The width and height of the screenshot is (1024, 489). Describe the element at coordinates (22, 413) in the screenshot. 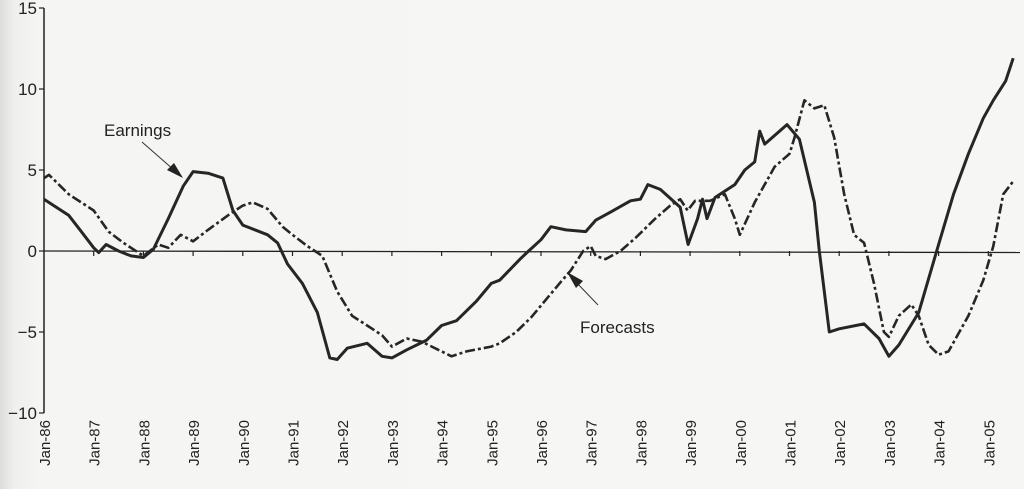

I see `y-tick-label: −10` at that location.